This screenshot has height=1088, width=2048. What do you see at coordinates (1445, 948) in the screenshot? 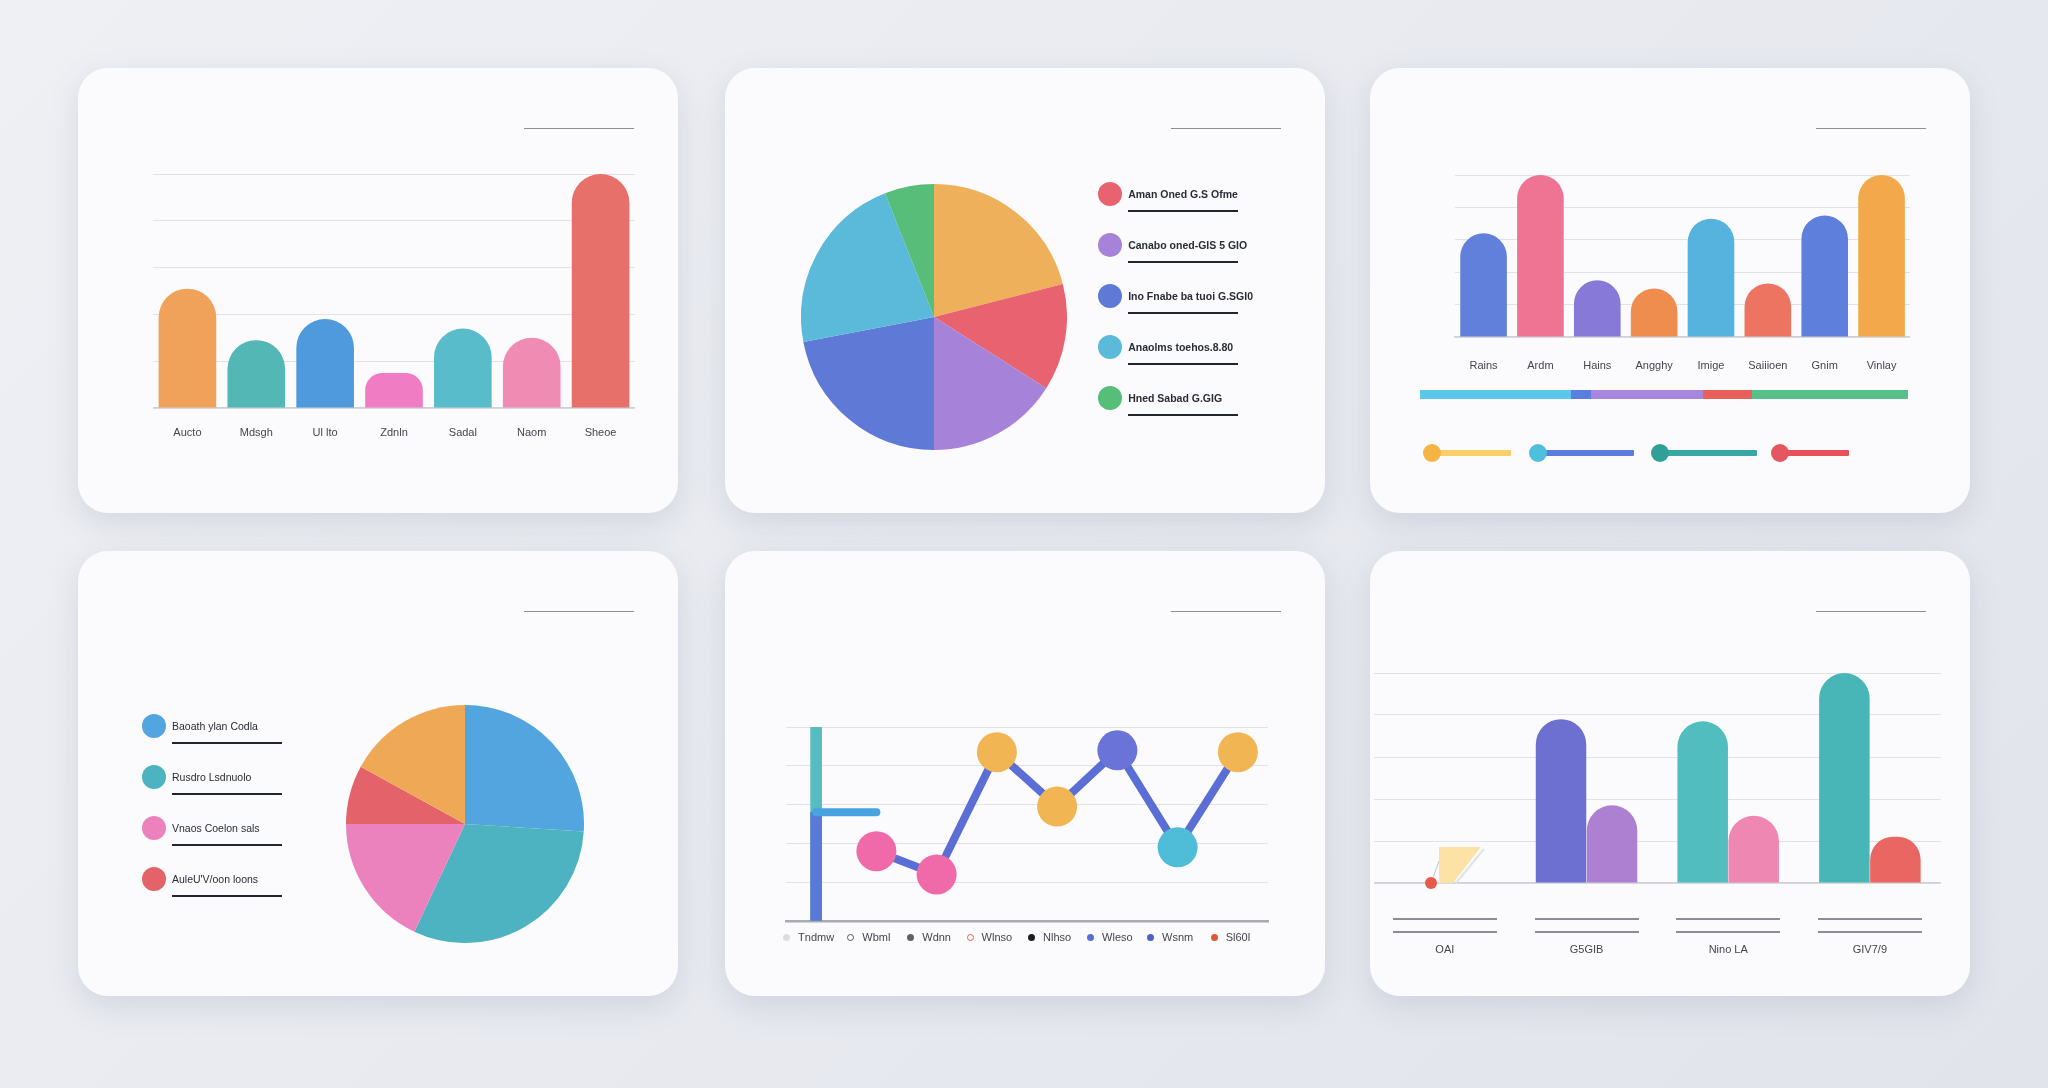
I see `x-tick-label: OAI` at bounding box center [1445, 948].